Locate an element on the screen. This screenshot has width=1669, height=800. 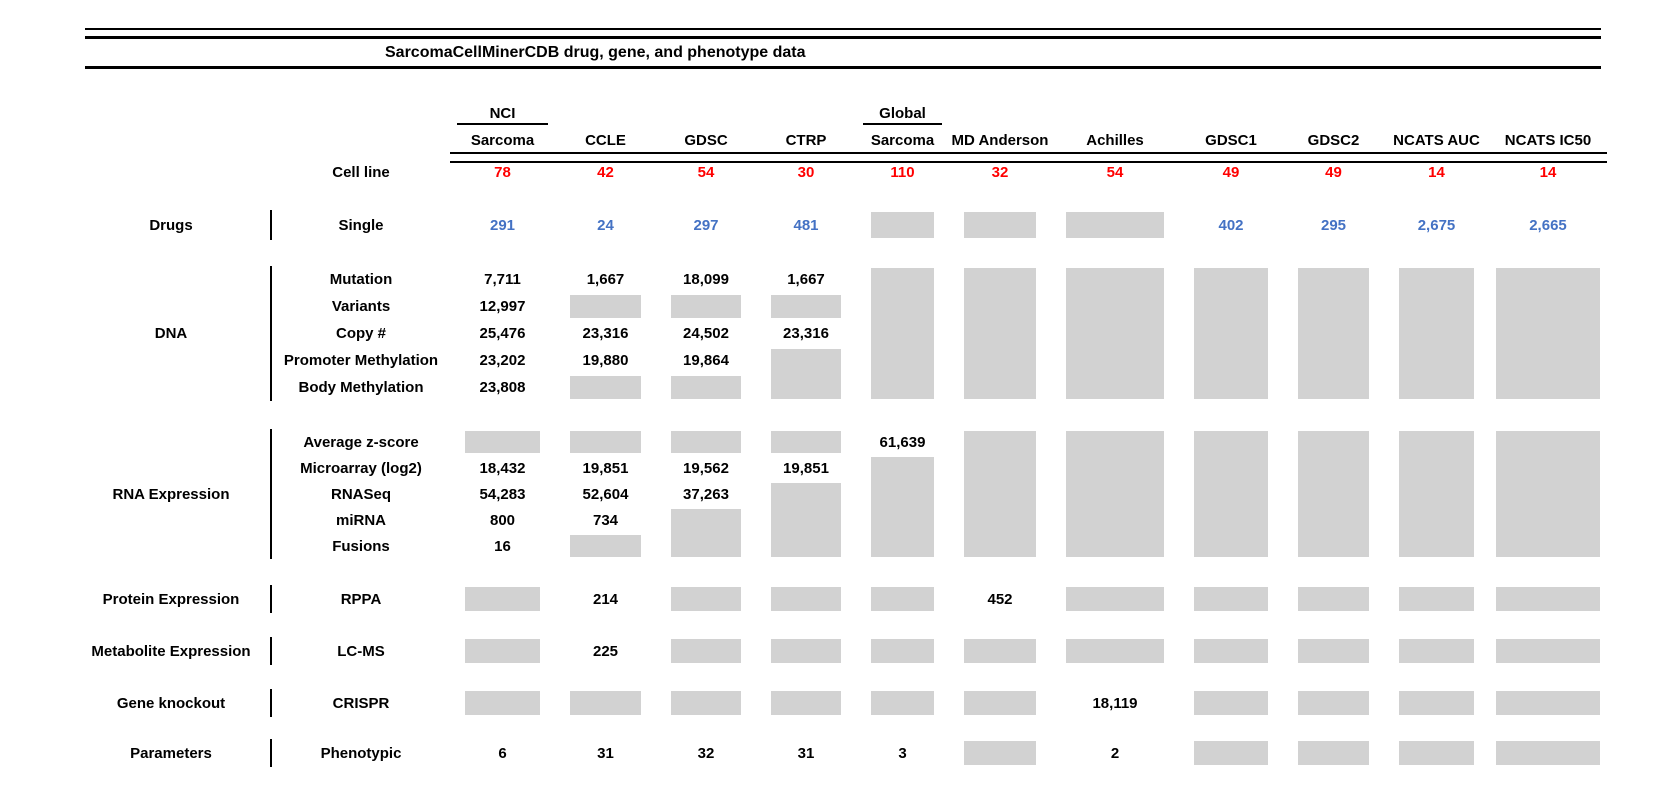
data-cell: 800 is located at coordinates (502, 520).